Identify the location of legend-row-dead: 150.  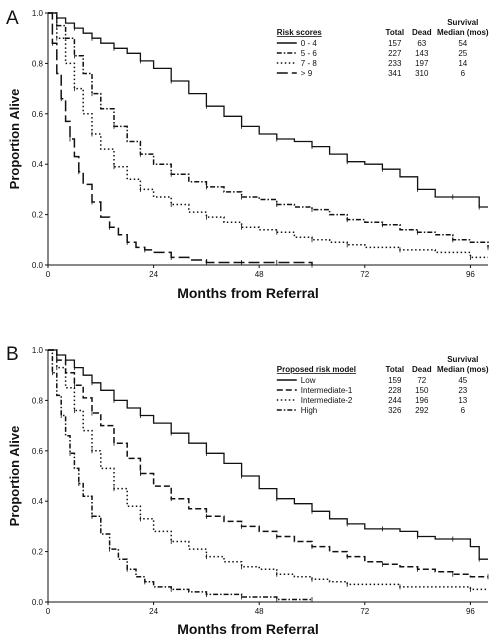
(422, 390).